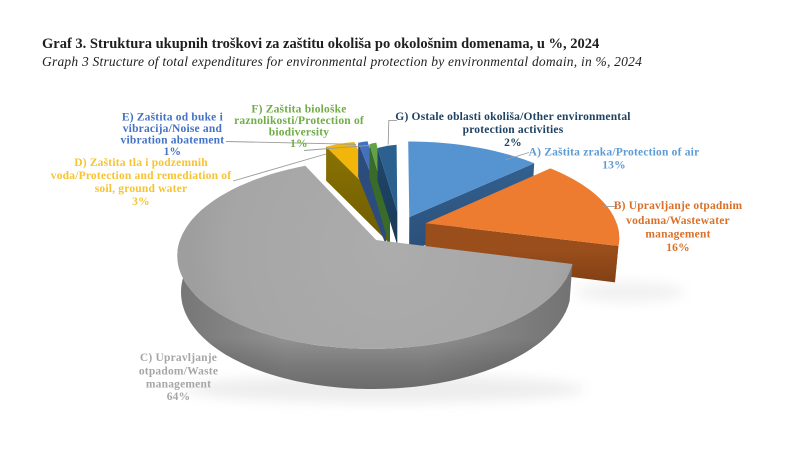  Describe the element at coordinates (178, 371) in the screenshot. I see `svg-text: otpadom/Waste` at that location.